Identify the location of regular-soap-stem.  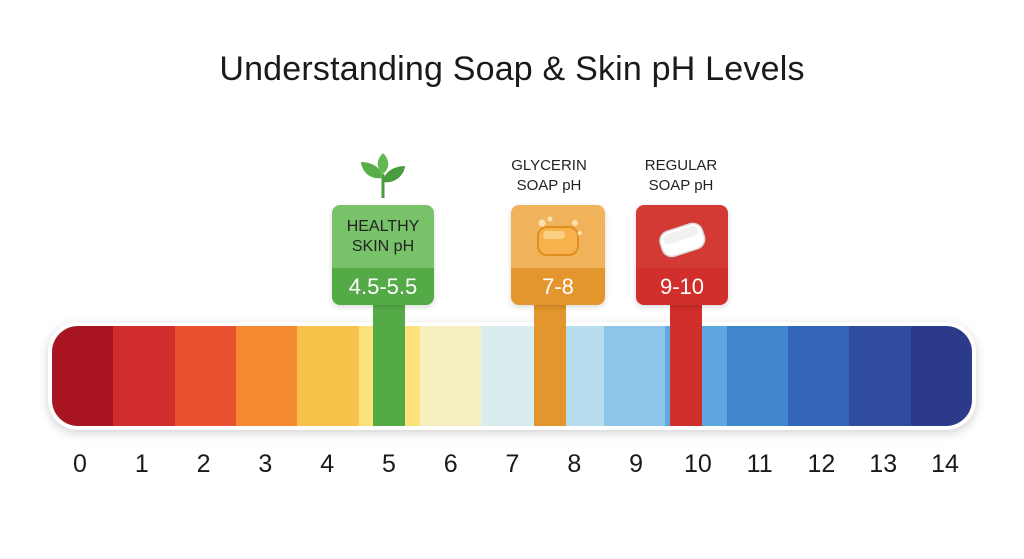
(685, 363).